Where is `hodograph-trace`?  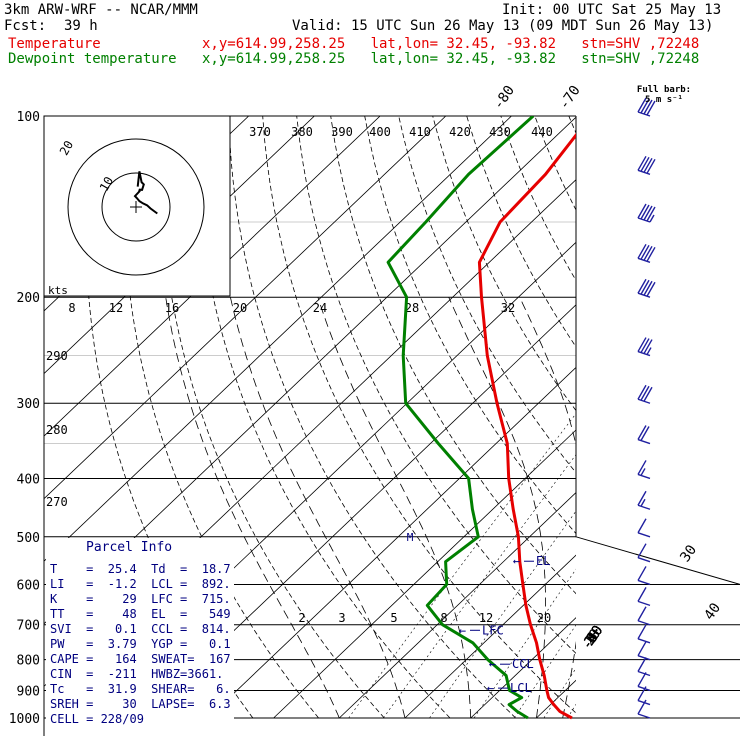
hodograph-trace is located at coordinates (145, 193).